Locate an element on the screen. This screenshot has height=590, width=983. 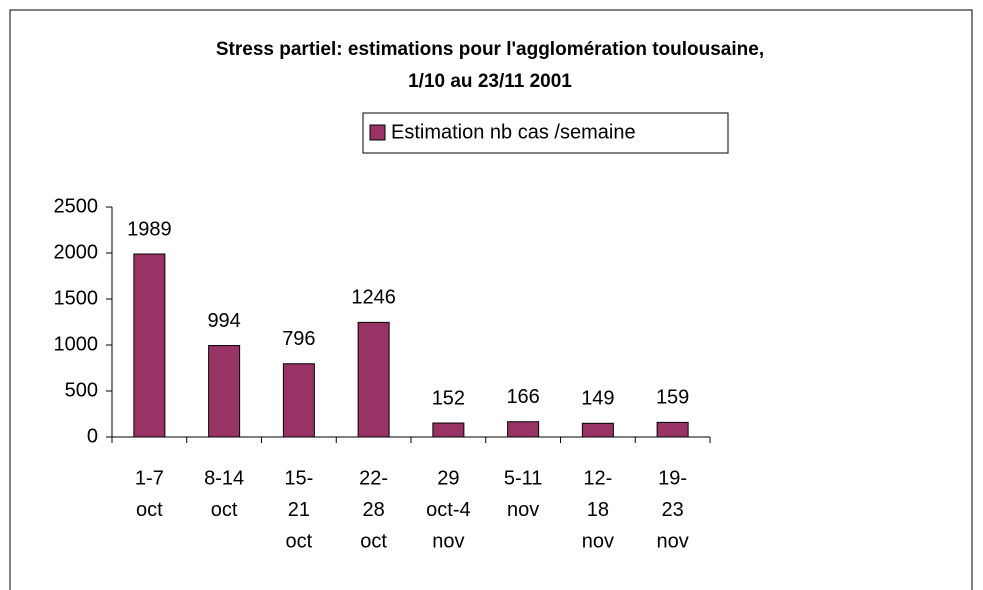
x-tick-label: 21 is located at coordinates (299, 510).